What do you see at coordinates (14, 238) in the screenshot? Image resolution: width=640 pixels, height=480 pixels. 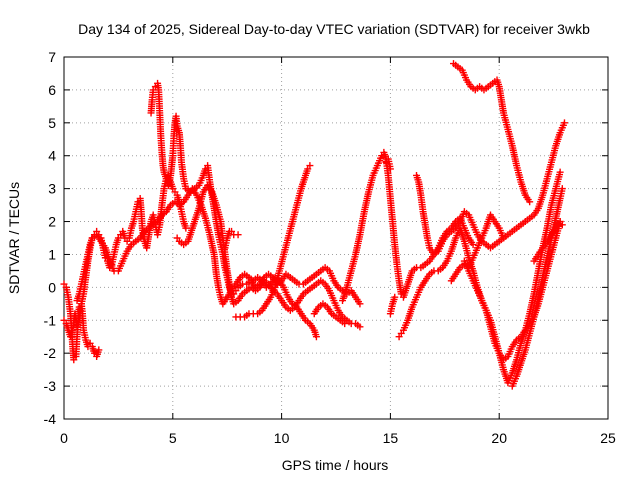 I see `y-axis-label: SDTVAR / TECUs` at bounding box center [14, 238].